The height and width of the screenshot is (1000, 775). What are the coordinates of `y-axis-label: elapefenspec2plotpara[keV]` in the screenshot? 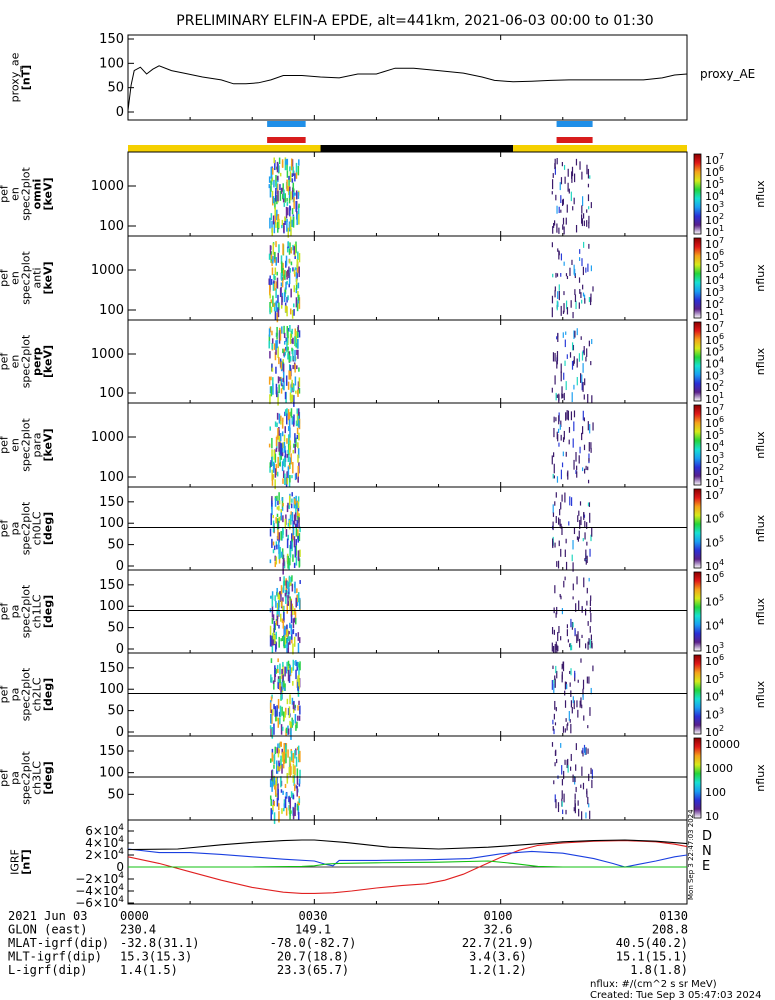 It's located at (27, 445).